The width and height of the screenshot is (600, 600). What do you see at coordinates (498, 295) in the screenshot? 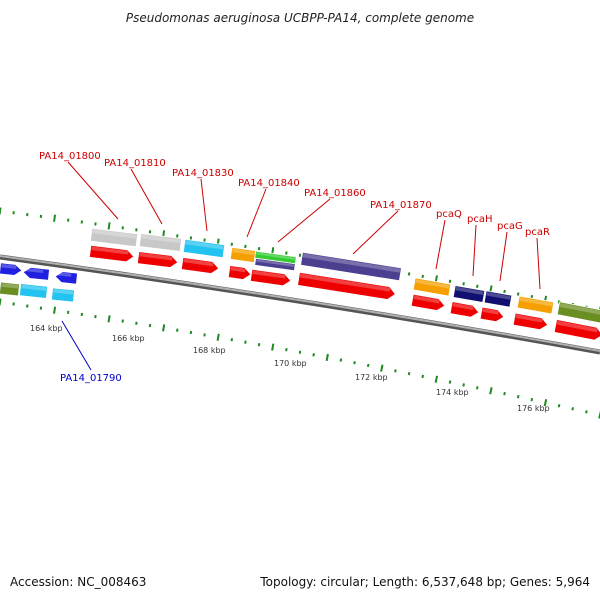
I see `feature-navy-2-highlight` at bounding box center [498, 295].